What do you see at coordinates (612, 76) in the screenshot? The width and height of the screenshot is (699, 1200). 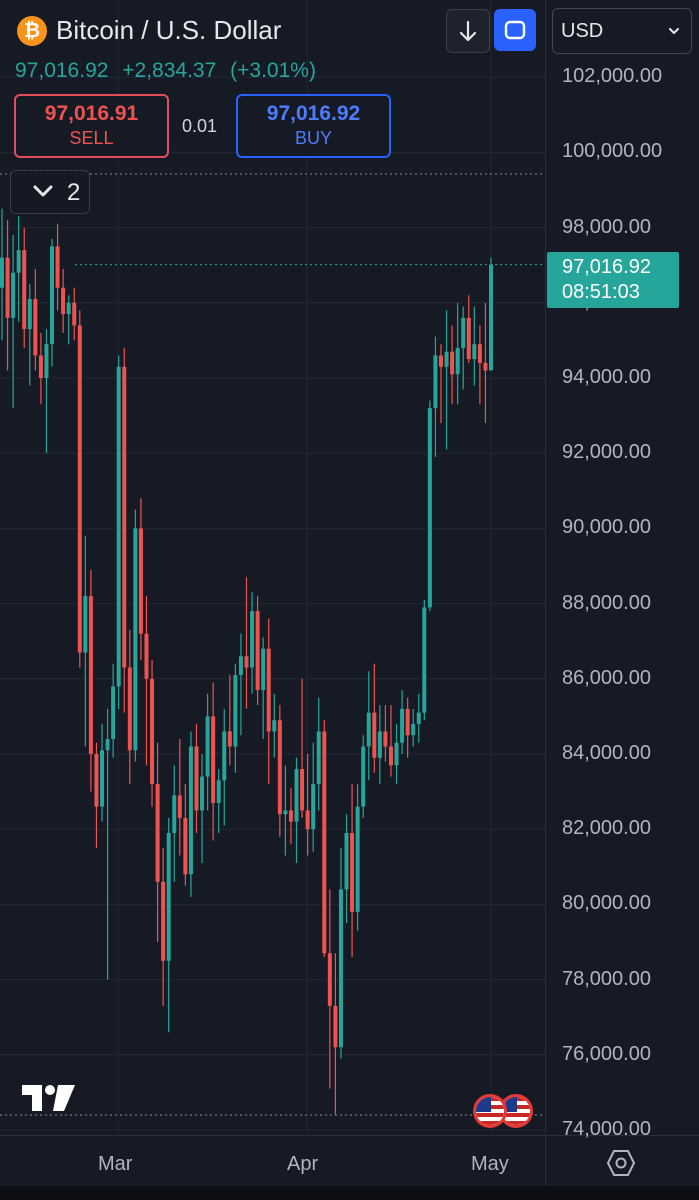 I see `price-tick-label: 102,000.00` at bounding box center [612, 76].